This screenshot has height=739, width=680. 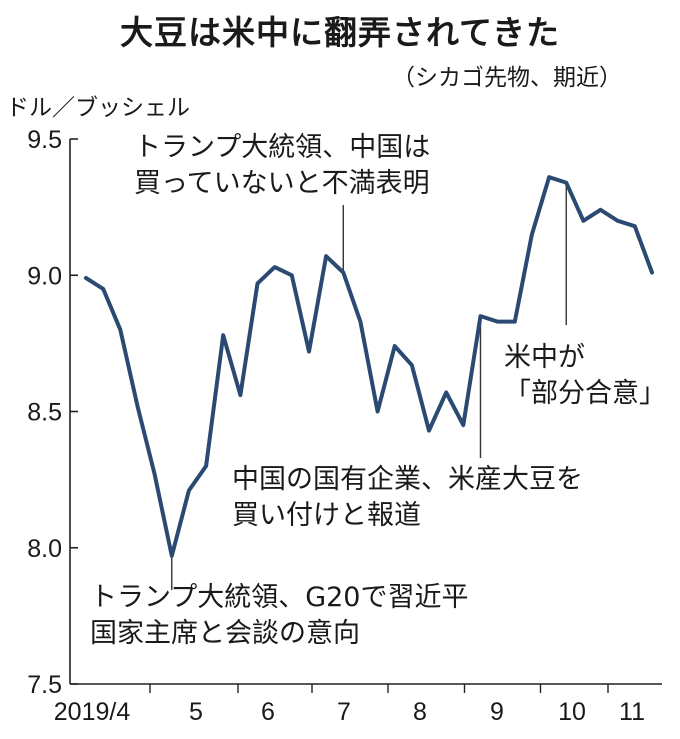 I want to click on x-tick-label: 5, so click(x=196, y=712).